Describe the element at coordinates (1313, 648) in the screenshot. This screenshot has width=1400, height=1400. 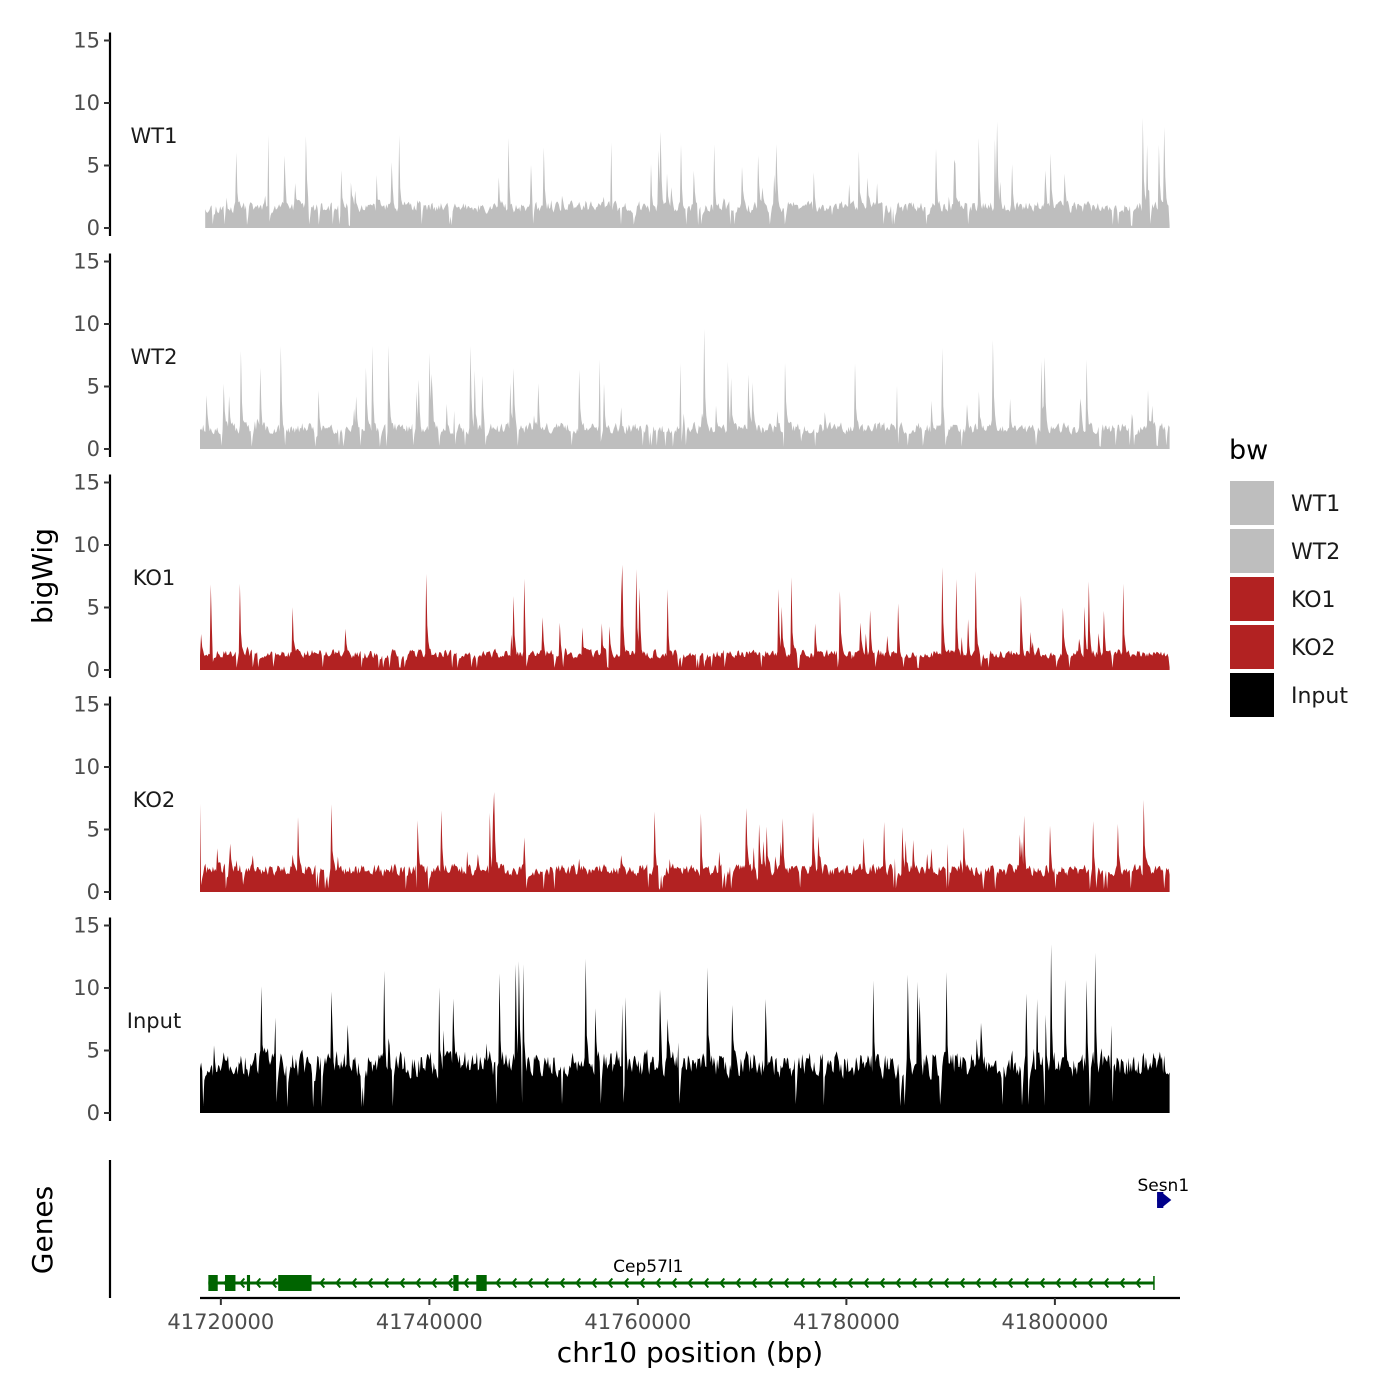
I see `legend-label: KO2` at that location.